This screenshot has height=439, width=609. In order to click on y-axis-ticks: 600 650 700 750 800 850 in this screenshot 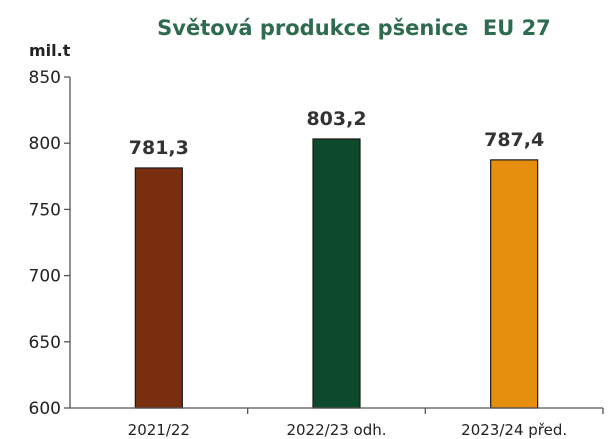, I will do `click(49, 243)`.